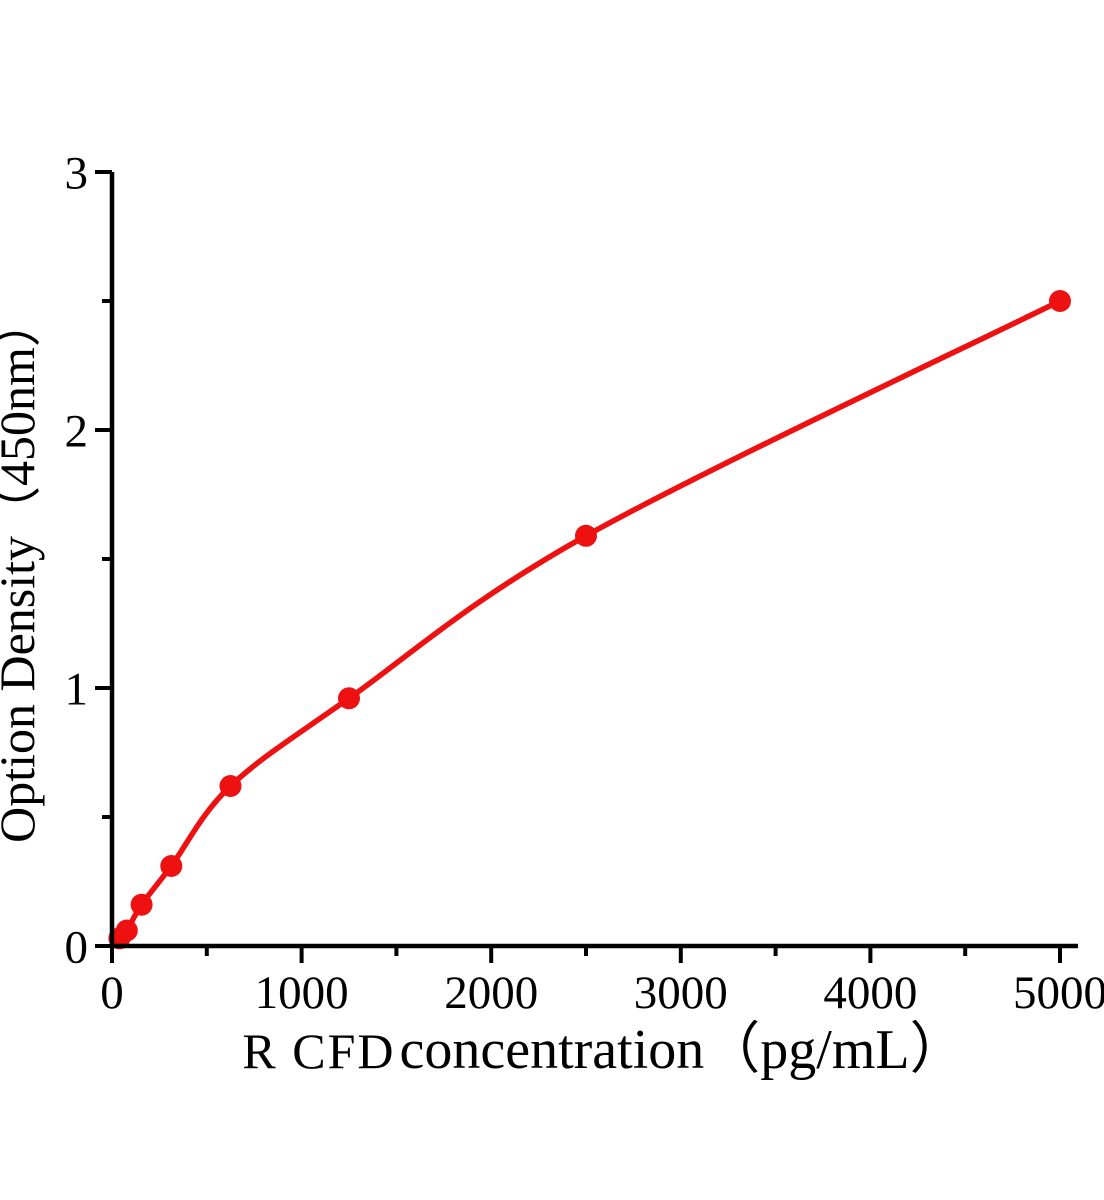  I want to click on x-axis-title: R CFD concentration（pg/mL）, so click(603, 1050).